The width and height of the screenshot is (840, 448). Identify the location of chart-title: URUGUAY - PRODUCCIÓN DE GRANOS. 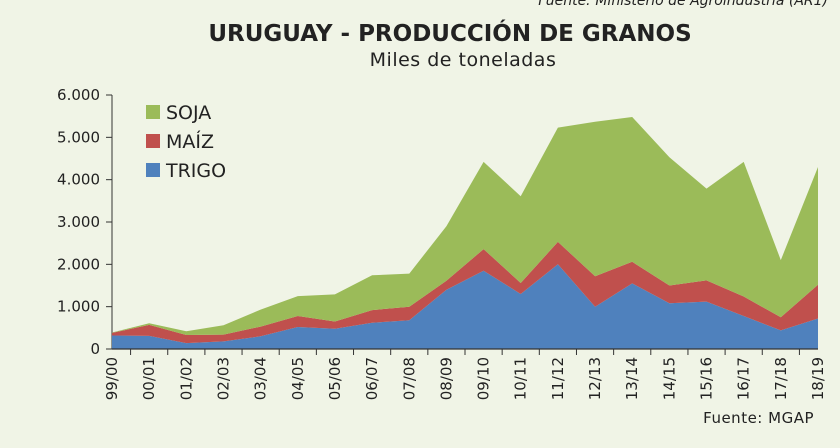
(449, 33).